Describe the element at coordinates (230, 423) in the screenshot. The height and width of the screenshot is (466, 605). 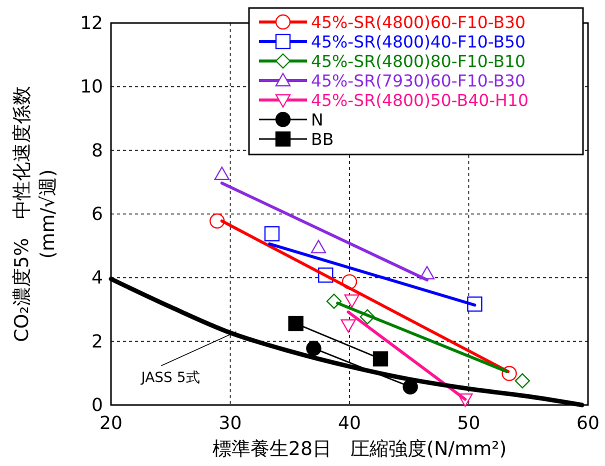
I see `x-tick-label: 30` at that location.